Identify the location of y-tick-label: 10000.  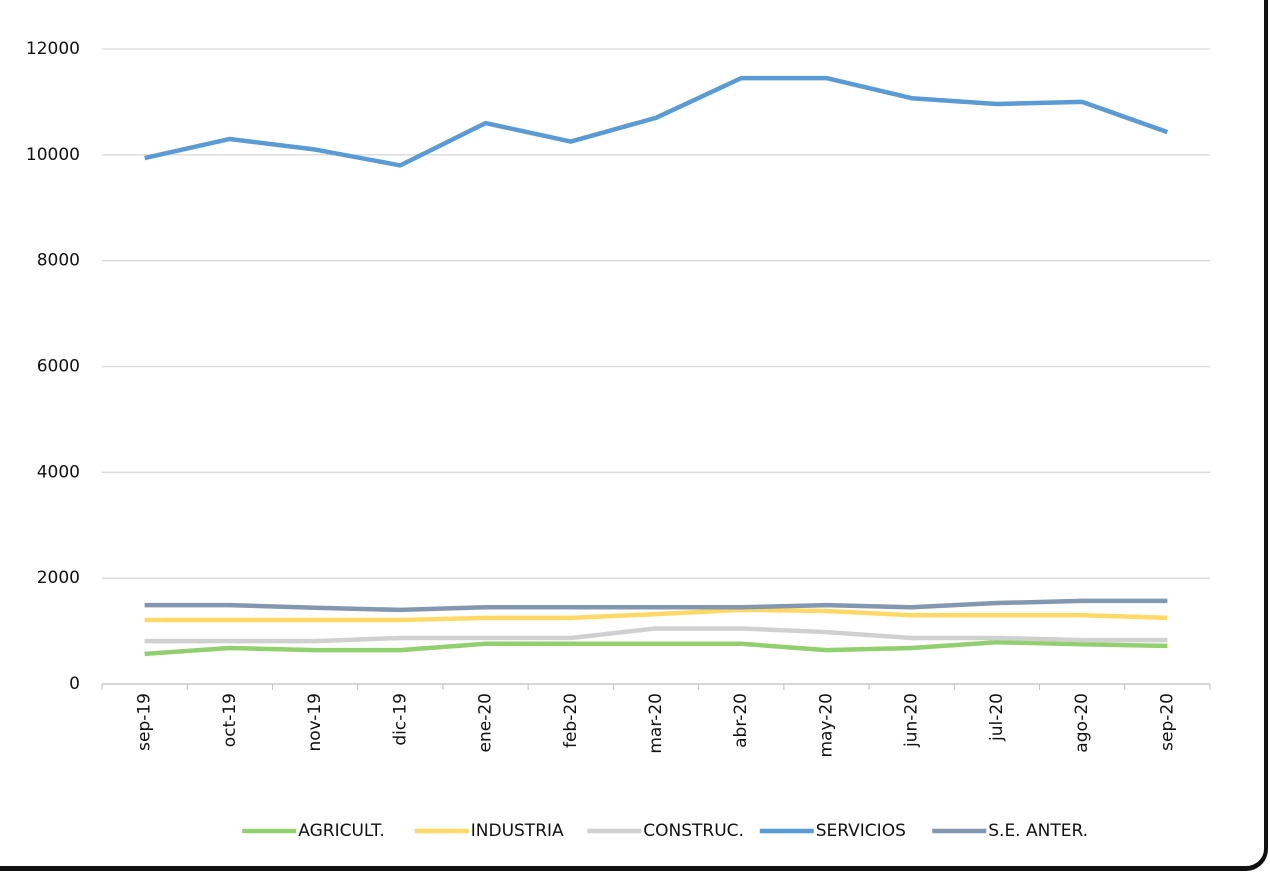
(53, 155).